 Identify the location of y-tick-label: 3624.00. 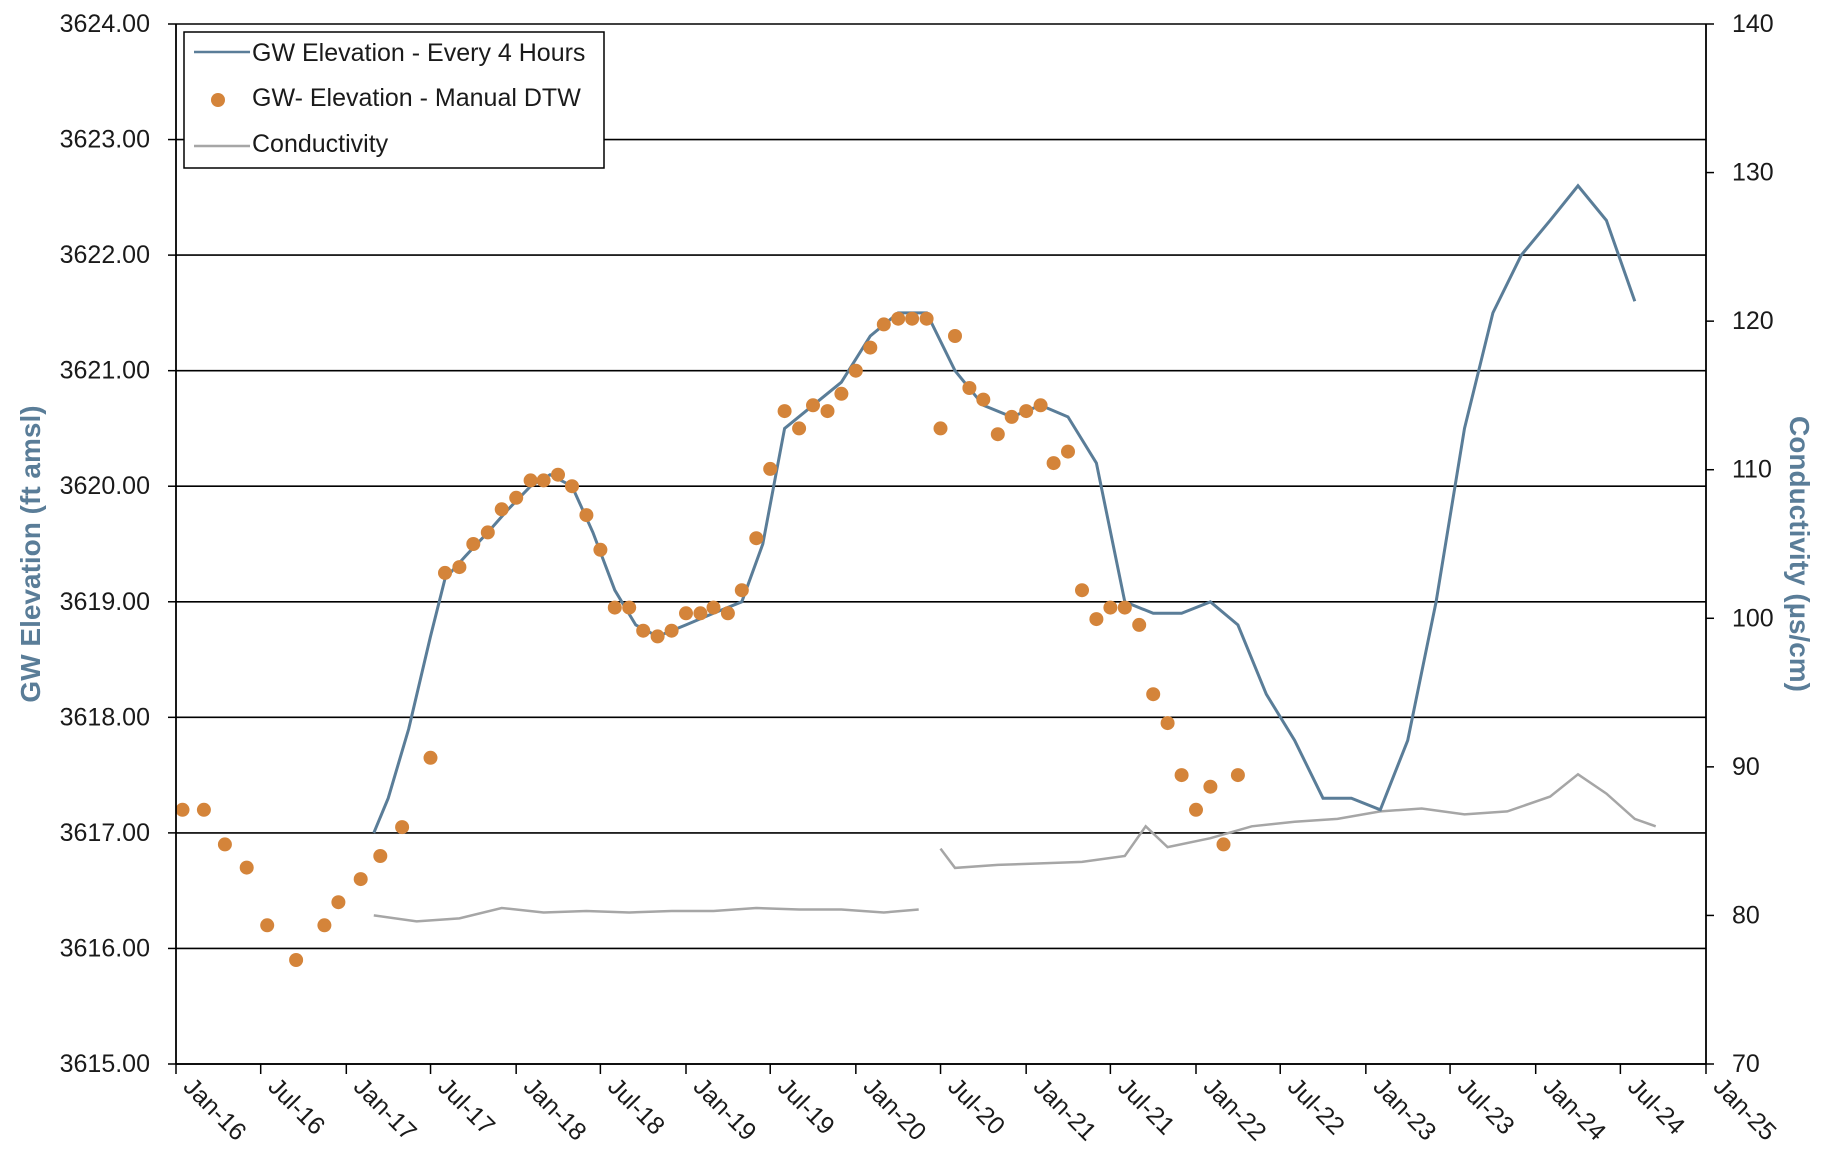
(105, 24).